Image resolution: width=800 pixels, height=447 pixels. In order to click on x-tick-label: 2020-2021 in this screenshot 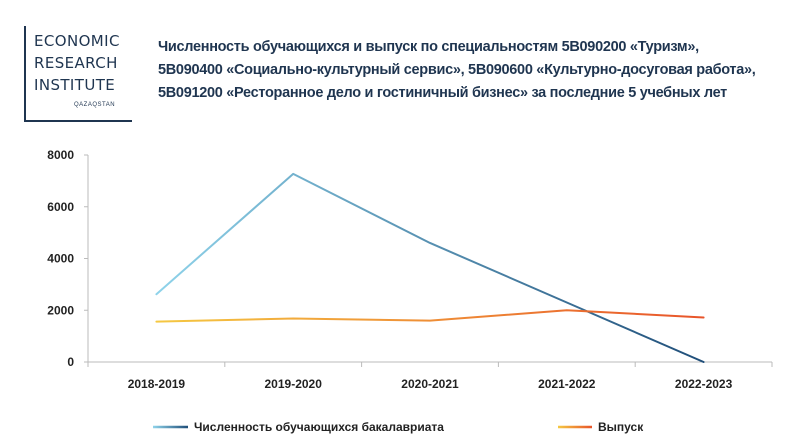, I will do `click(430, 384)`.